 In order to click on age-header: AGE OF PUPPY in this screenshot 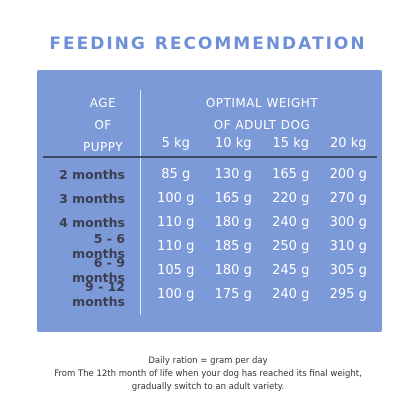, I will do `click(103, 125)`.